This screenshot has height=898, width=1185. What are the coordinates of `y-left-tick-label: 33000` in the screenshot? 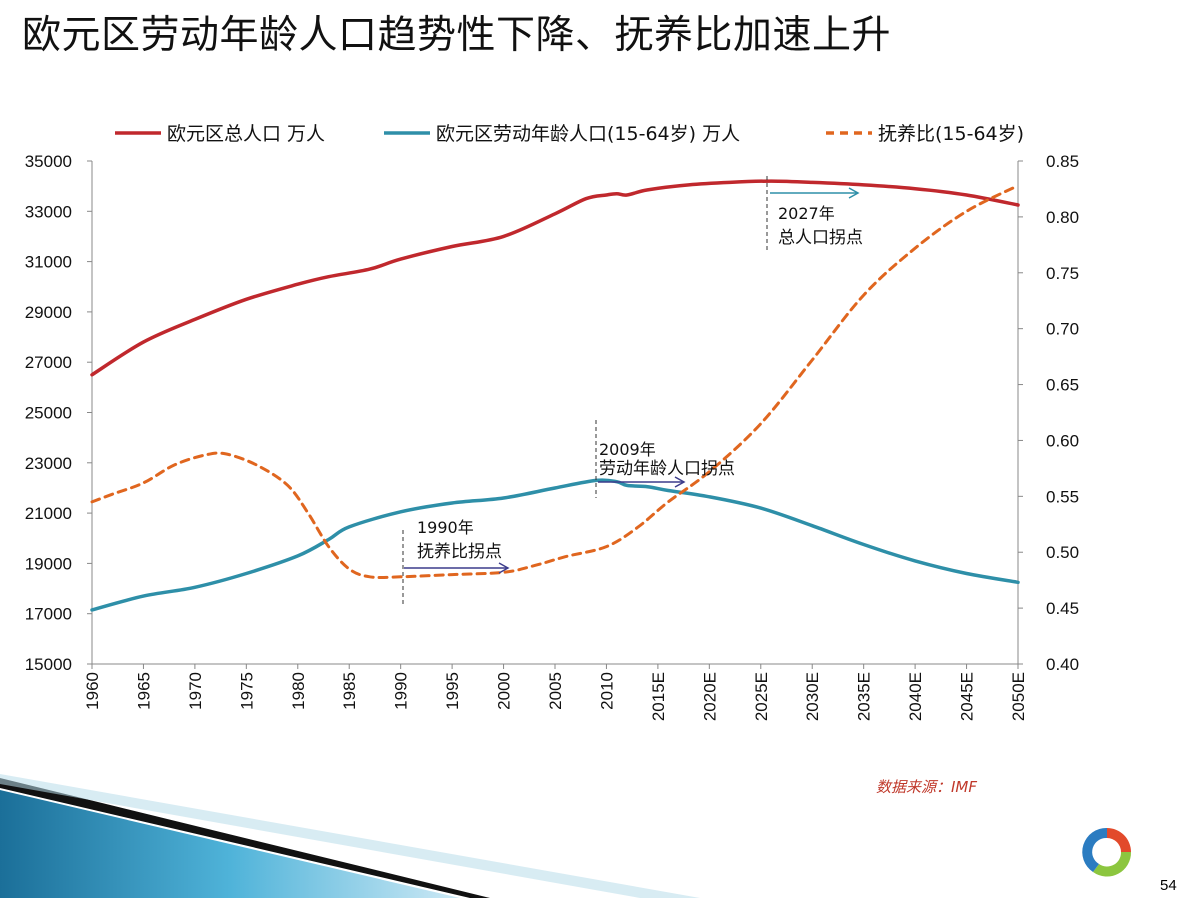 It's located at (48, 211).